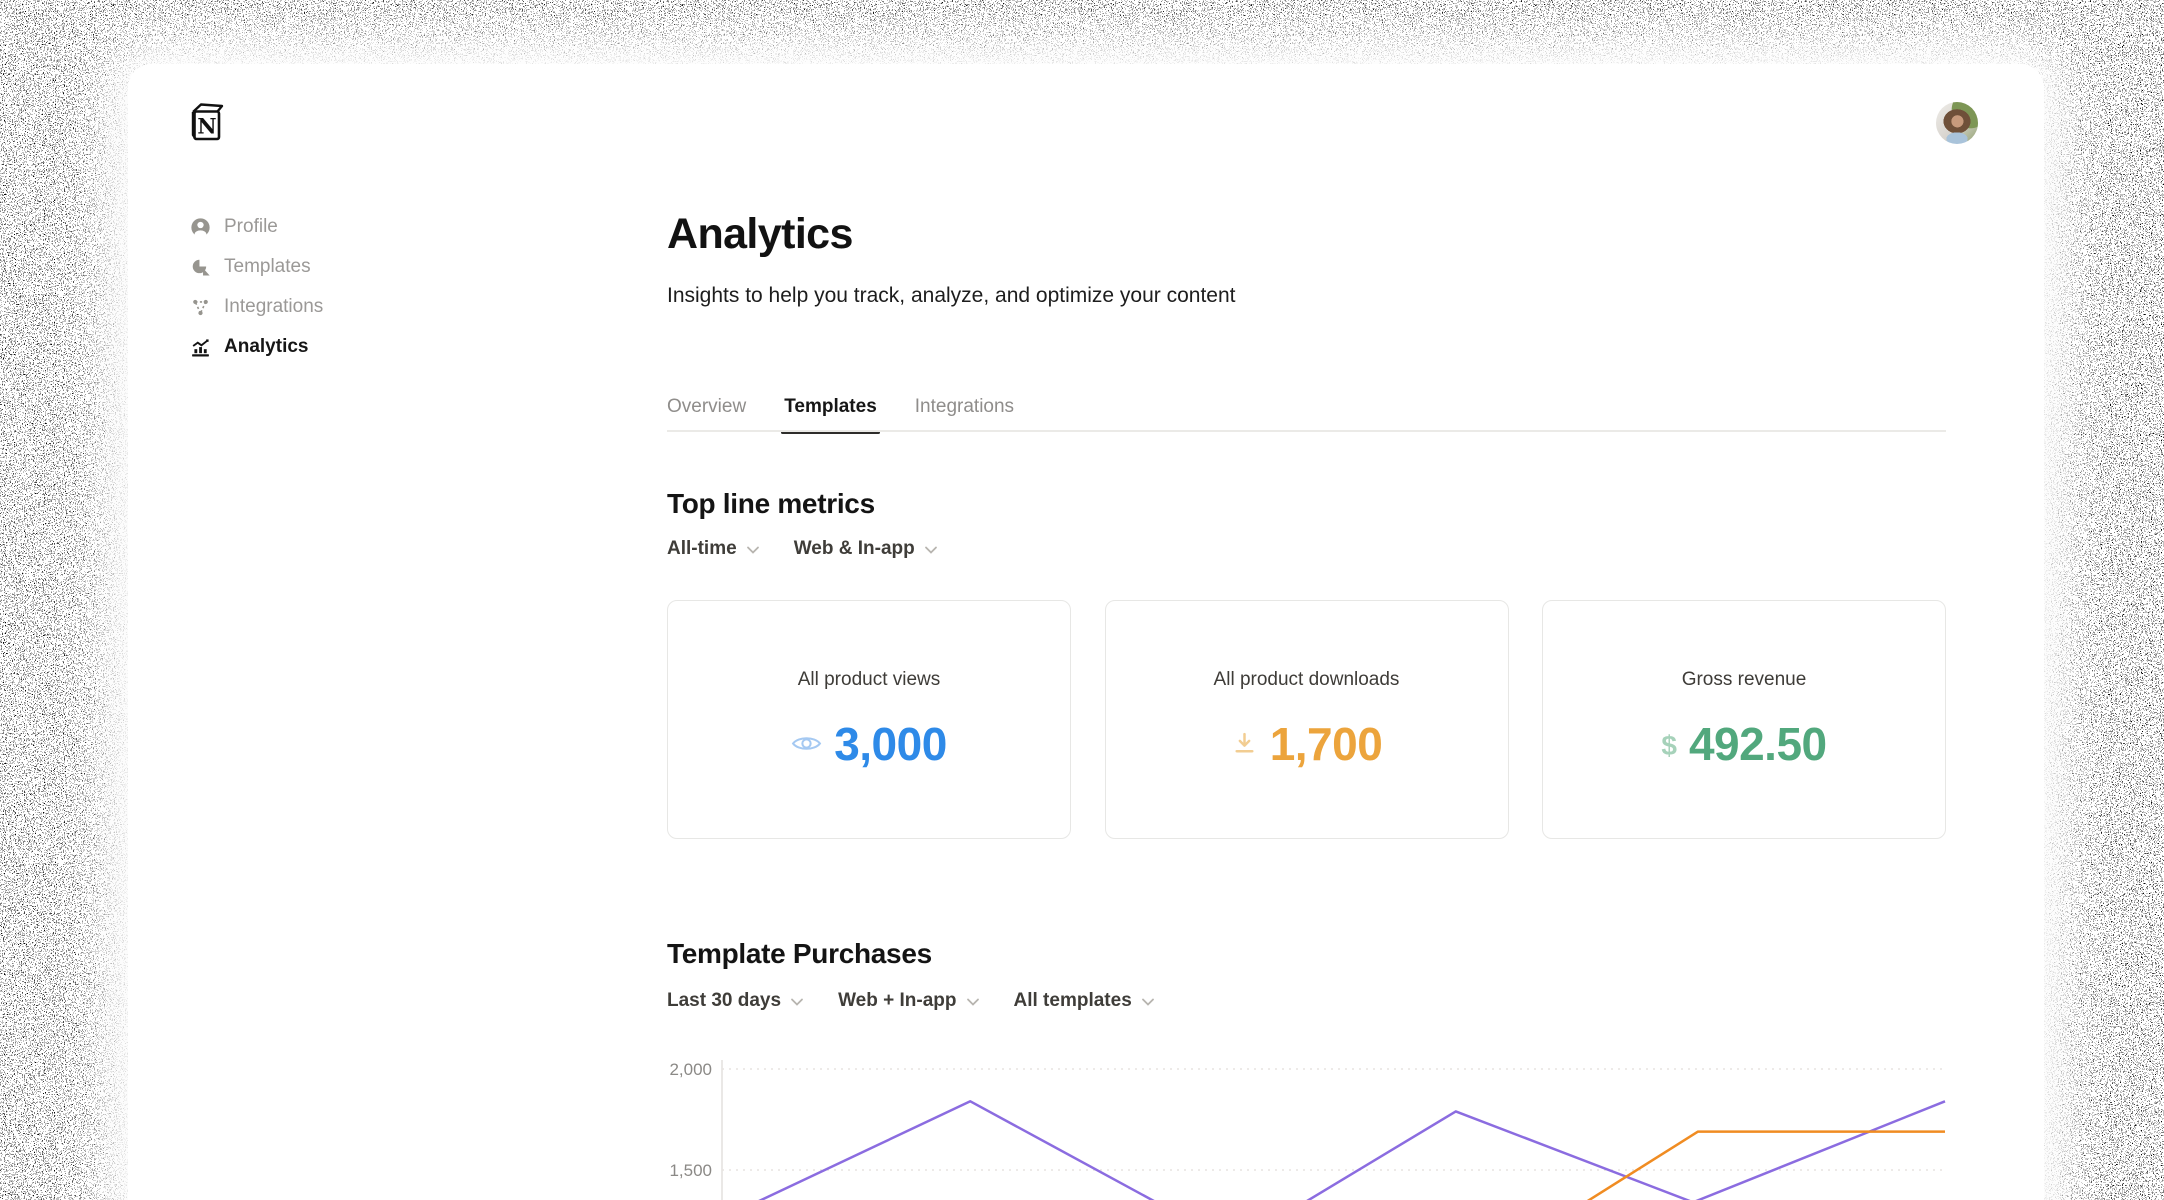 The height and width of the screenshot is (1200, 2164). Describe the element at coordinates (1072, 1000) in the screenshot. I see `filter-label: All templates` at that location.